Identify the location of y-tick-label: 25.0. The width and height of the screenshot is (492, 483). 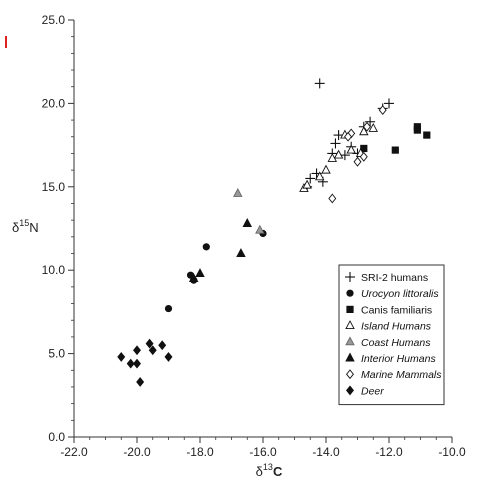
(54, 20).